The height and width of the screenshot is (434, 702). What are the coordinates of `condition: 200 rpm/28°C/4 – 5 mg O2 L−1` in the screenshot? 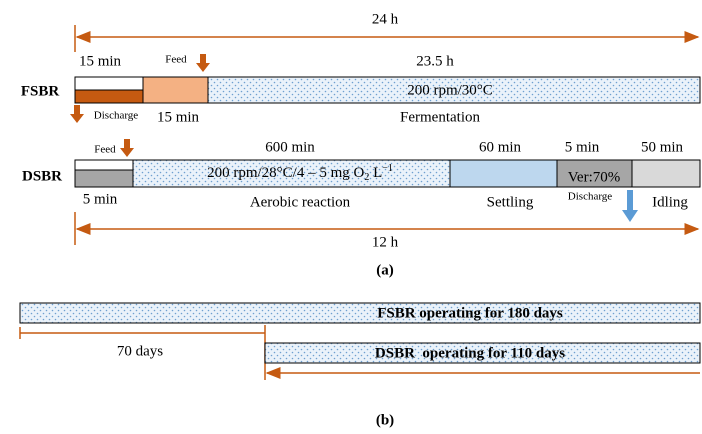 It's located at (300, 173).